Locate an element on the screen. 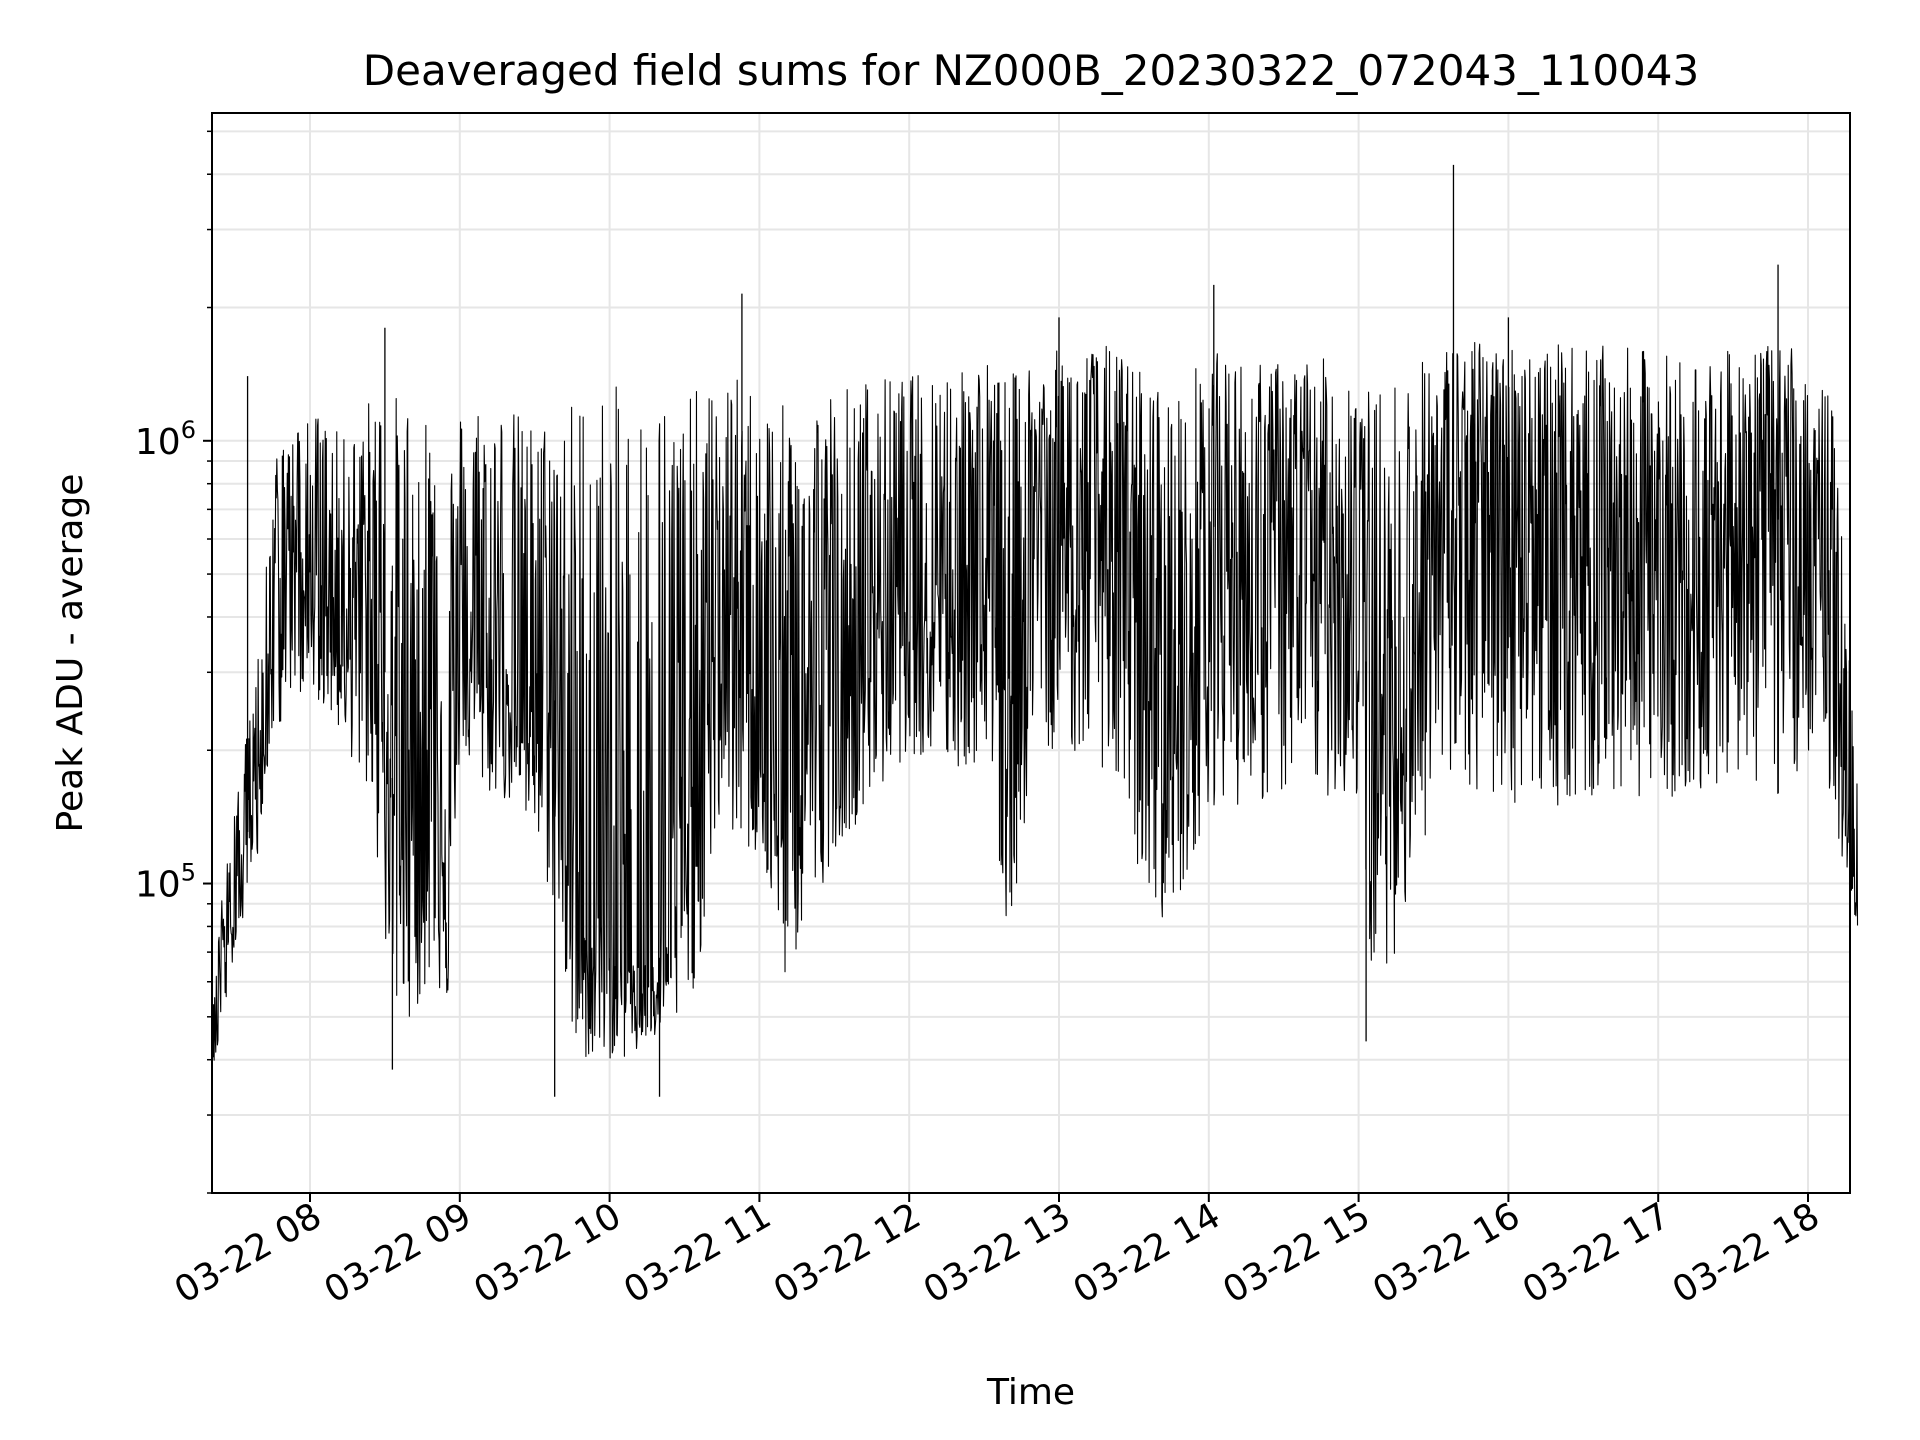  y-tick-label: 10⁶ is located at coordinates (165, 439).